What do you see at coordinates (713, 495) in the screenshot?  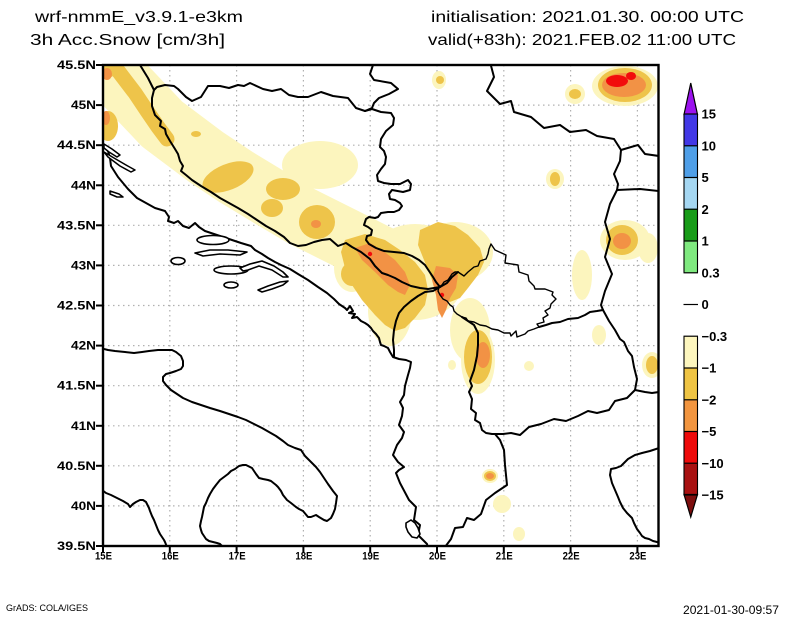 I see `svg-text: −15` at bounding box center [713, 495].